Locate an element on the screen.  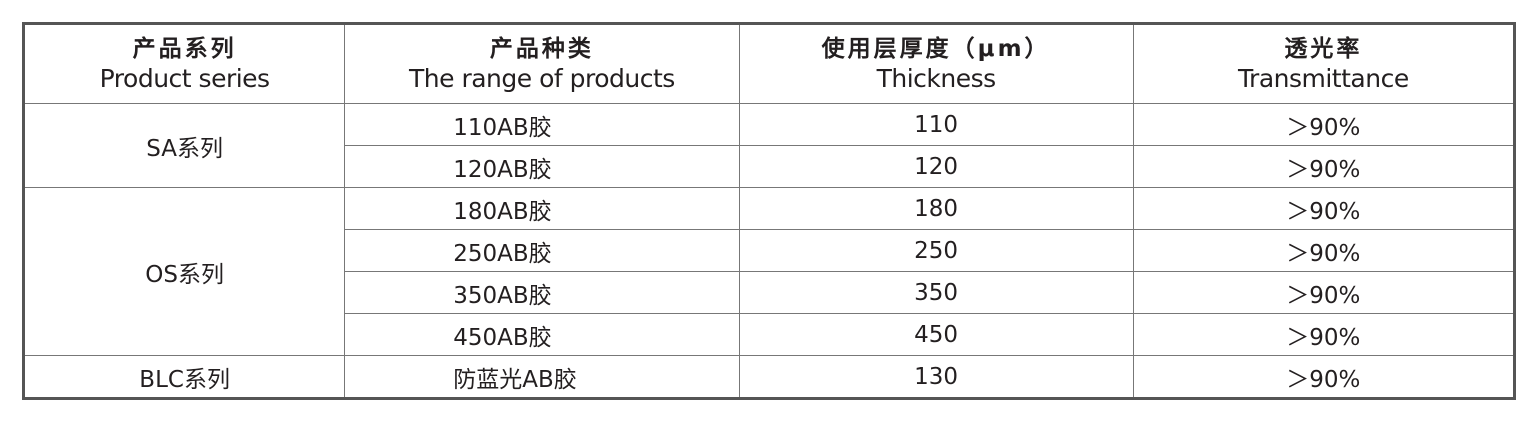
series-cell: SA系列 is located at coordinates (184, 145).